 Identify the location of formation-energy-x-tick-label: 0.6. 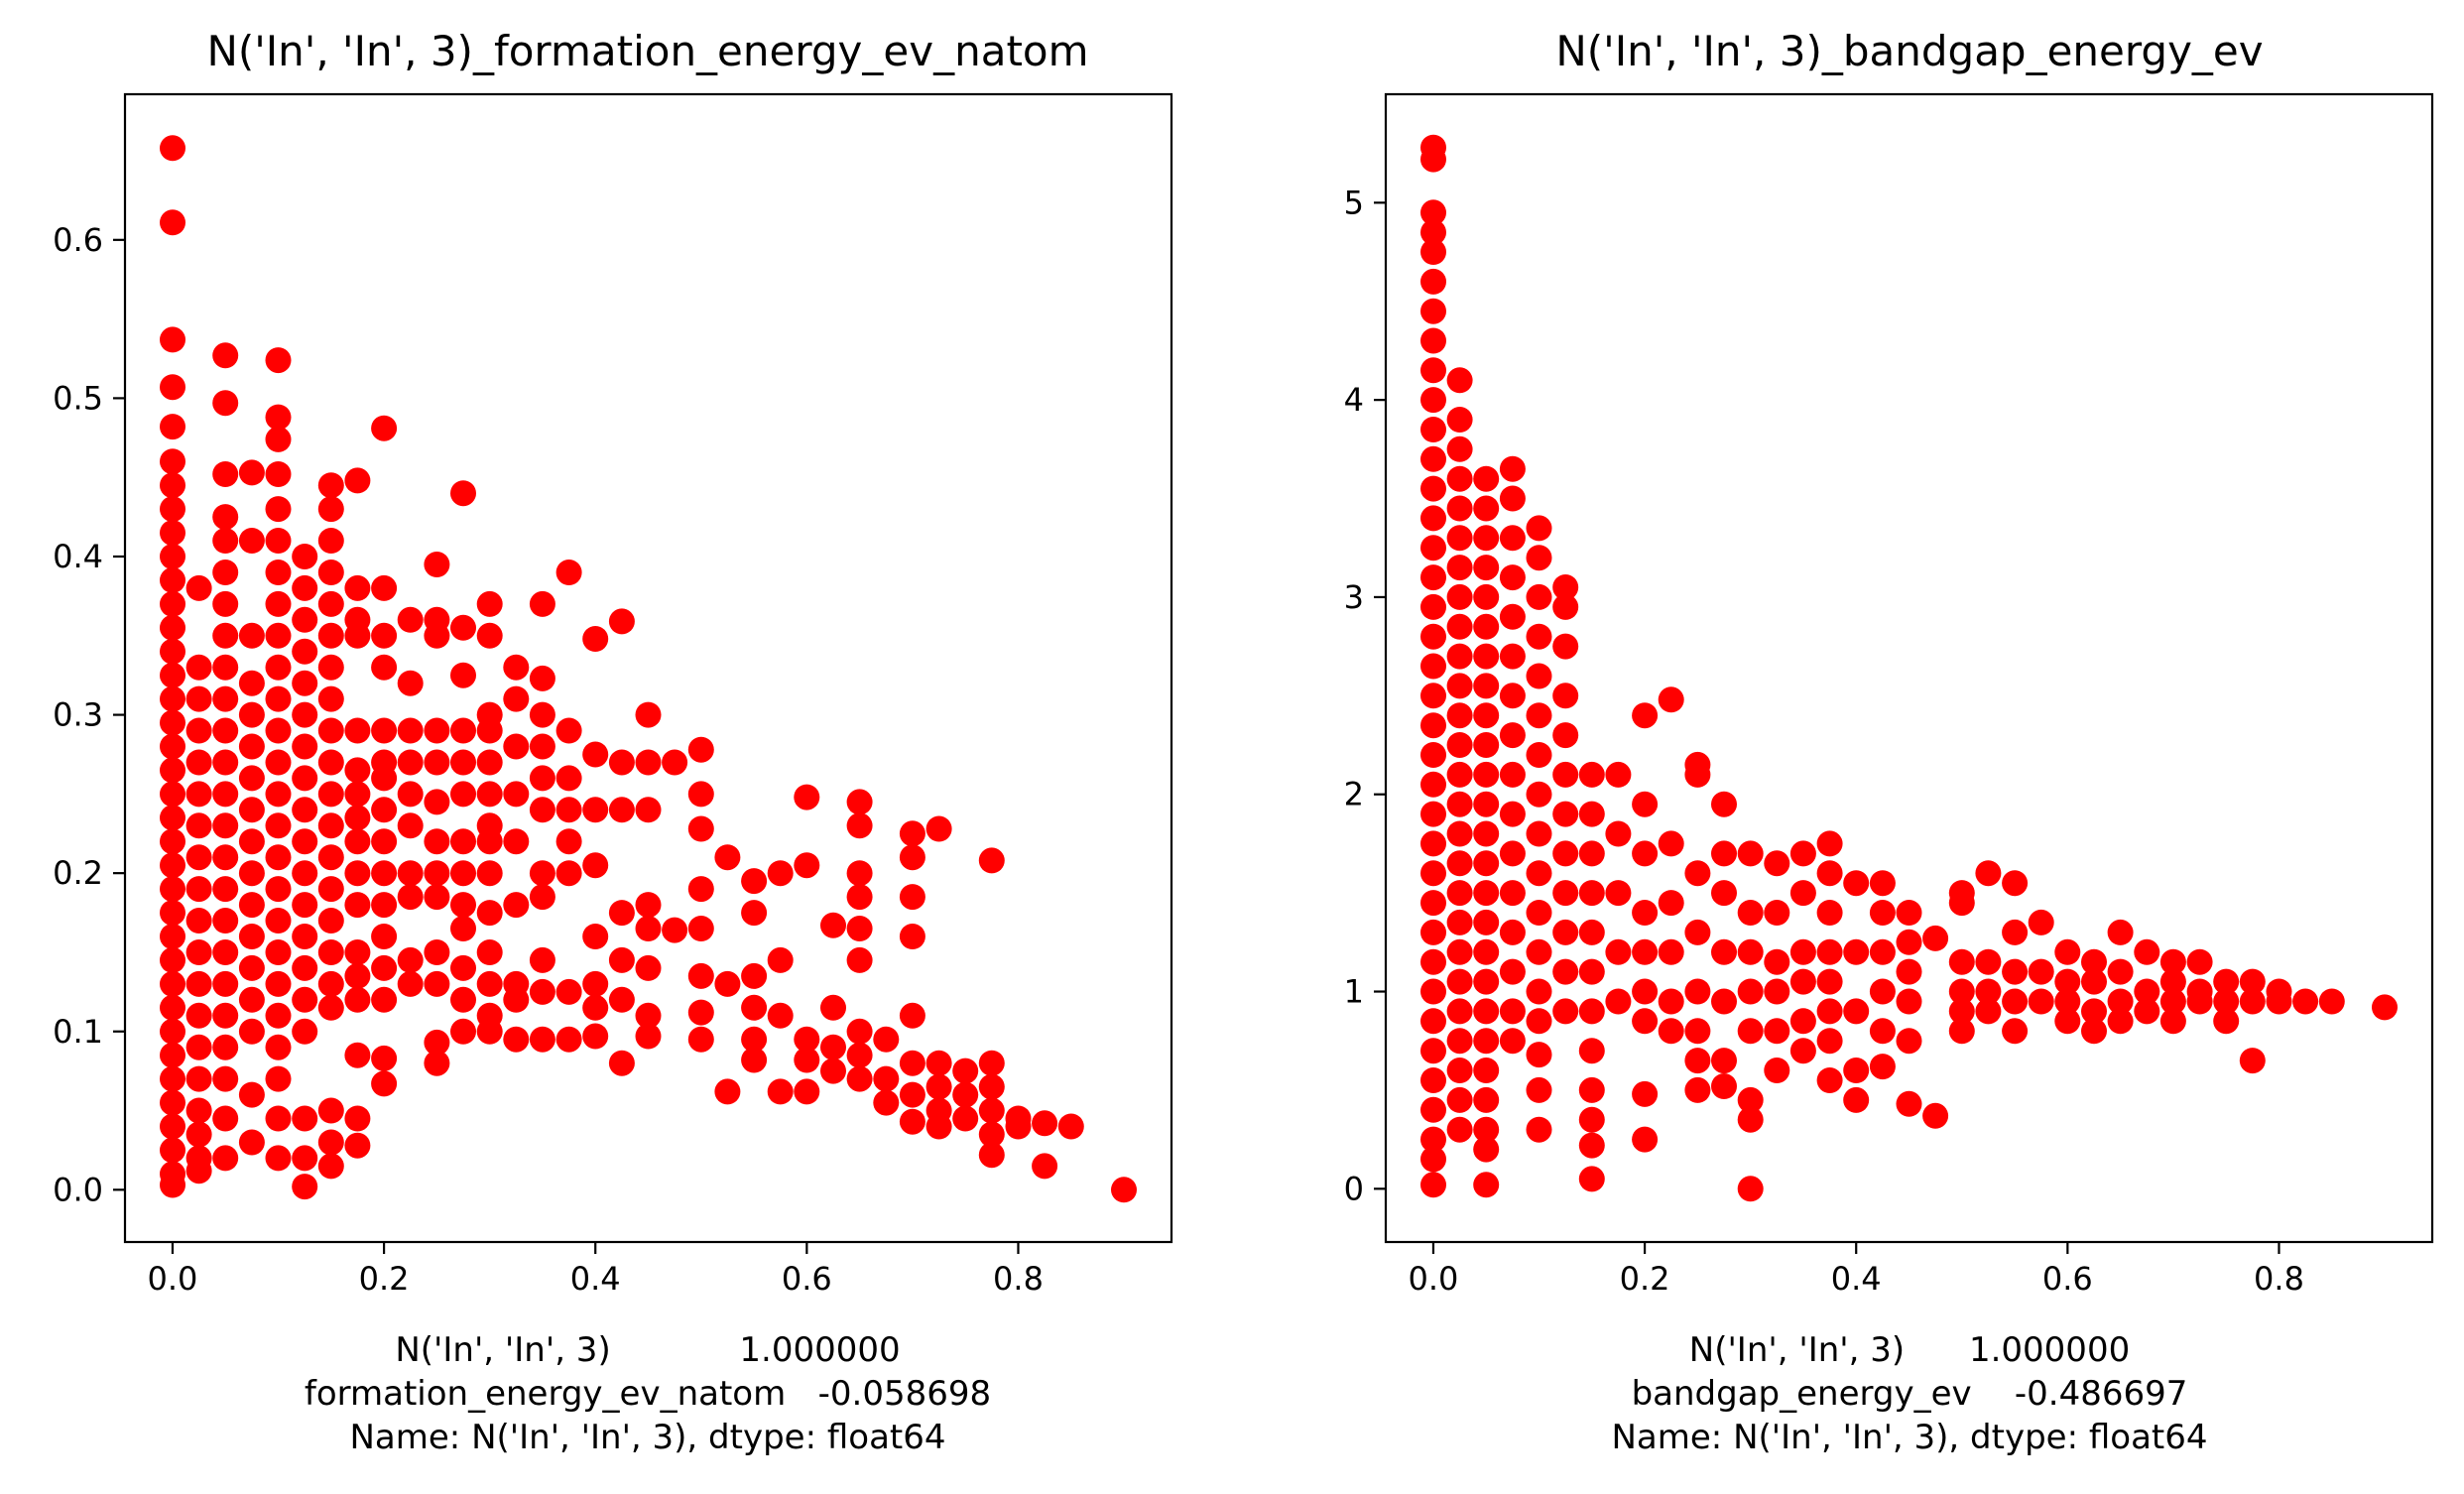
(807, 1279).